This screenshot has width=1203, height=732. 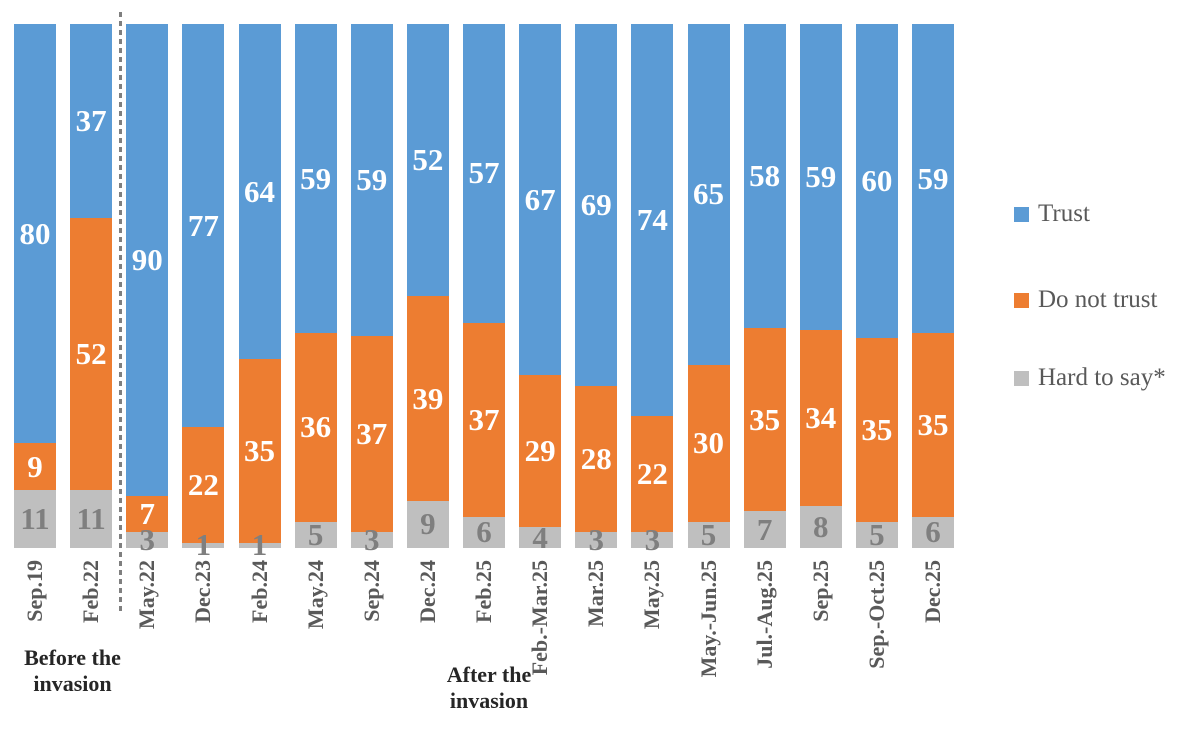 What do you see at coordinates (1102, 377) in the screenshot?
I see `legend-label: Hard to say*` at bounding box center [1102, 377].